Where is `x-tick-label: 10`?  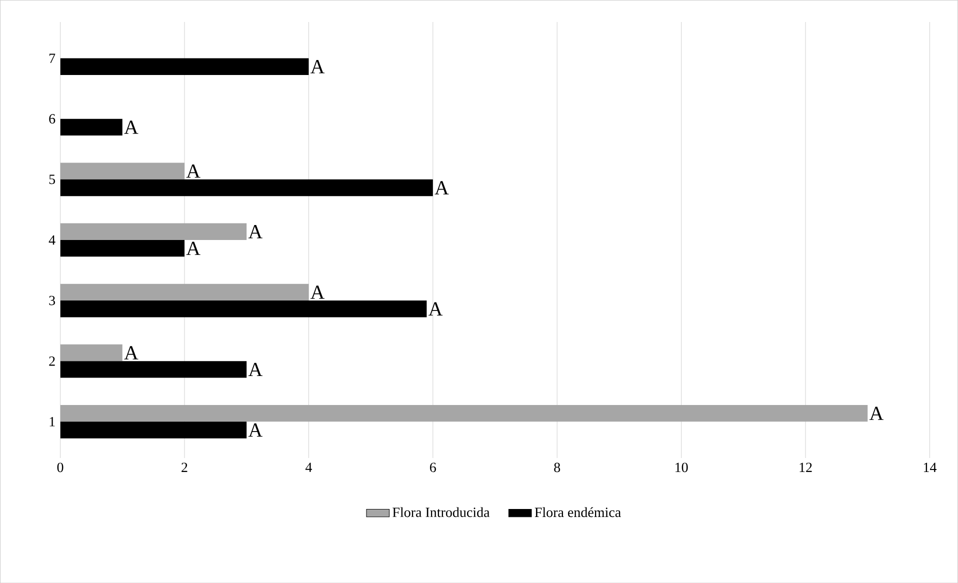 x-tick-label: 10 is located at coordinates (682, 467).